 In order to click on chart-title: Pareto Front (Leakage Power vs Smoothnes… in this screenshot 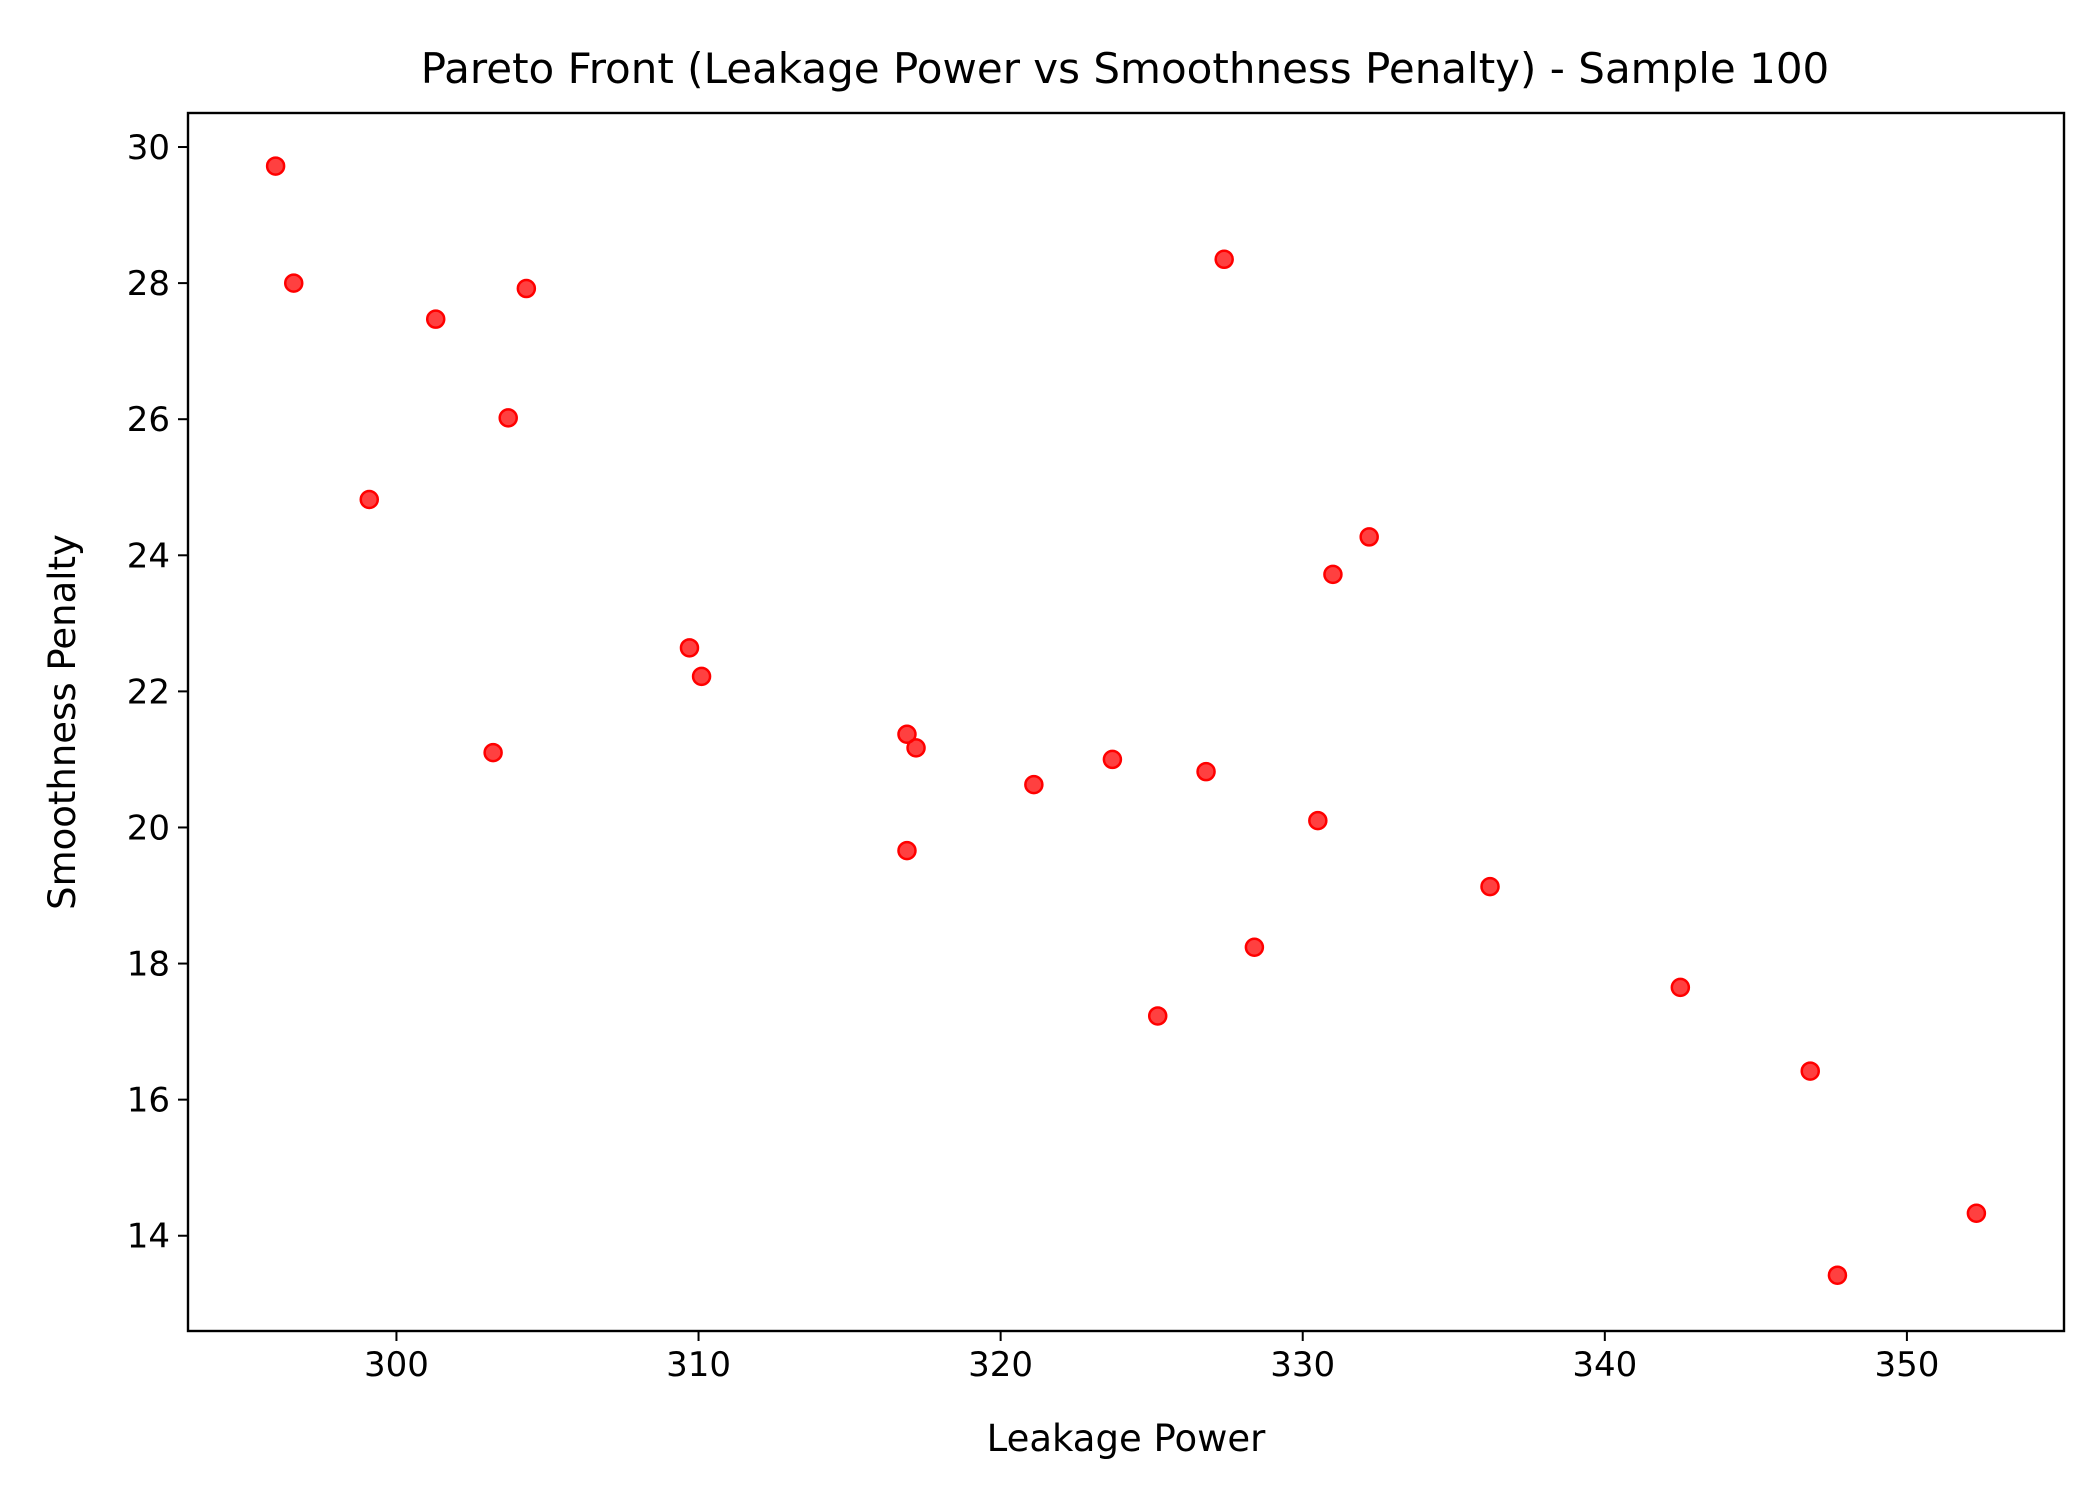, I will do `click(1125, 68)`.